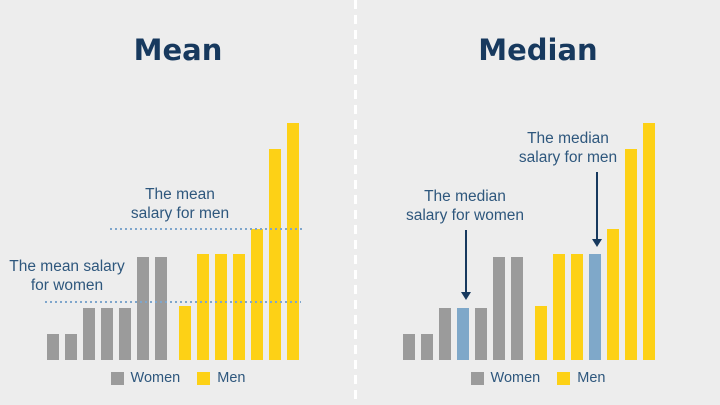  I want to click on annotation-line: for women, so click(67, 285).